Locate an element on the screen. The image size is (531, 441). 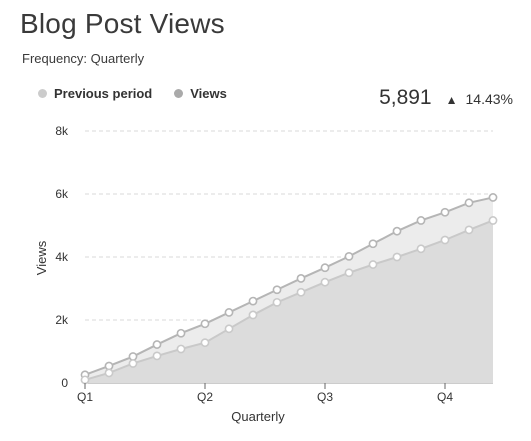
y-tick-label: 2k is located at coordinates (62, 320).